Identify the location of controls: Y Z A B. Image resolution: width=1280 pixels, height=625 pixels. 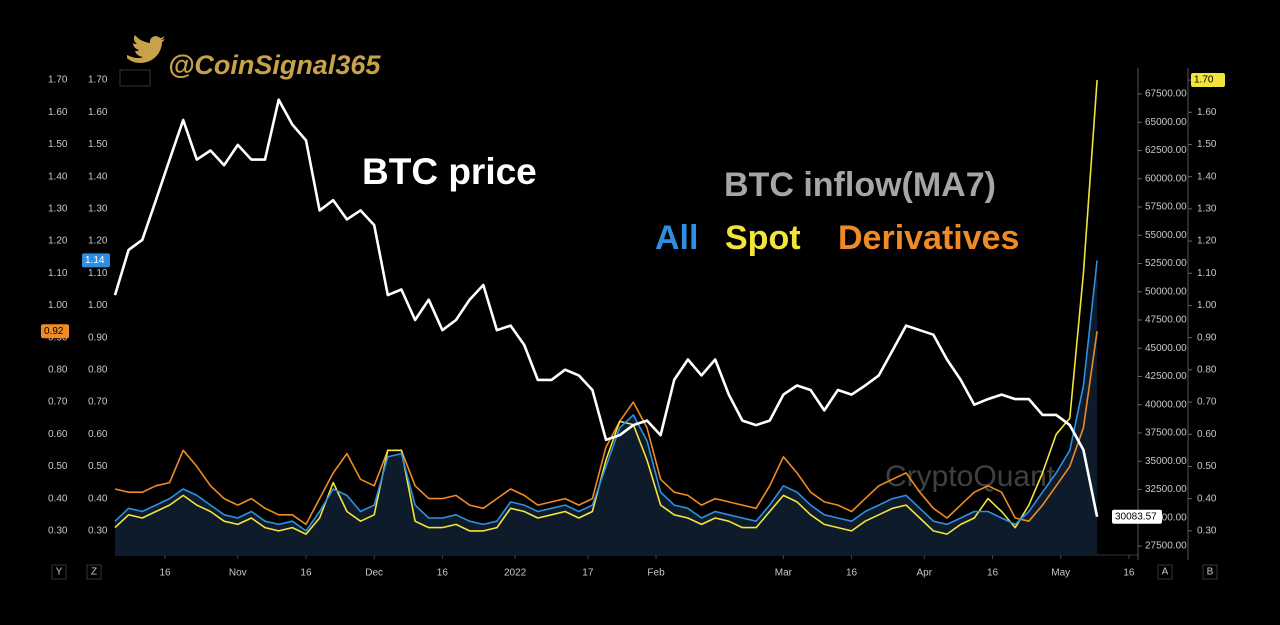
(634, 572).